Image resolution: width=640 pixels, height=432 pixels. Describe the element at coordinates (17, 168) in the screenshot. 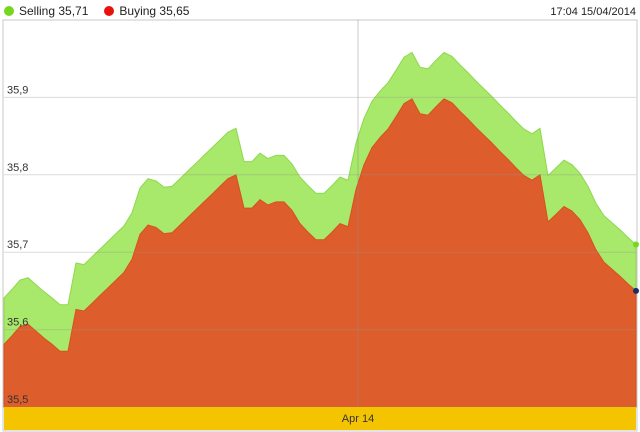

I see `y-tick-label: 35,8` at that location.